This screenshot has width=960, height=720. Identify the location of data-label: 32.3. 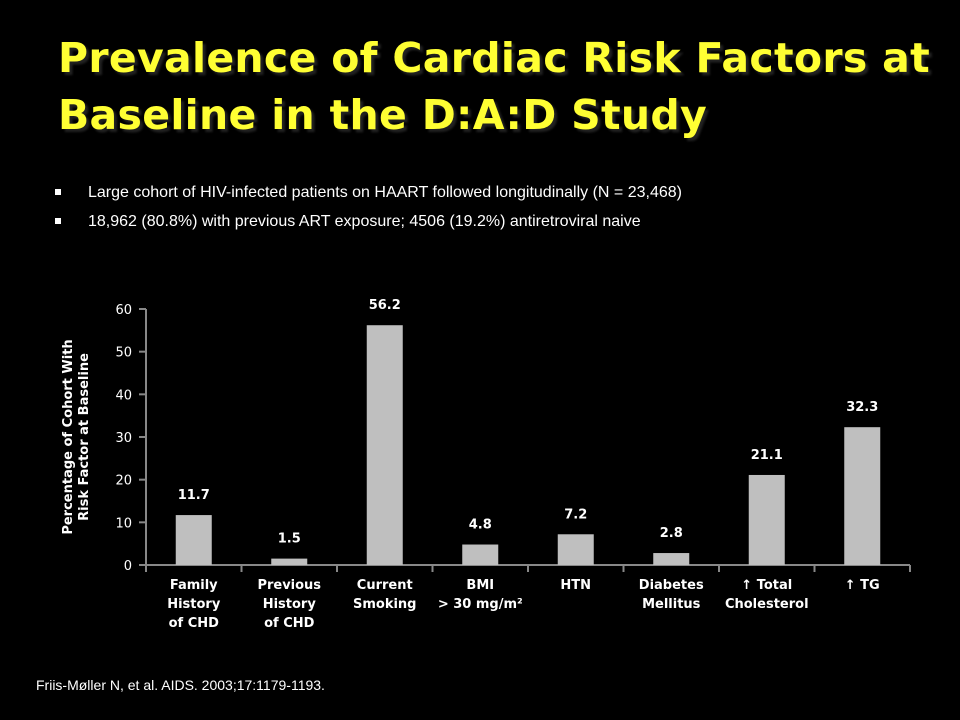
(862, 407).